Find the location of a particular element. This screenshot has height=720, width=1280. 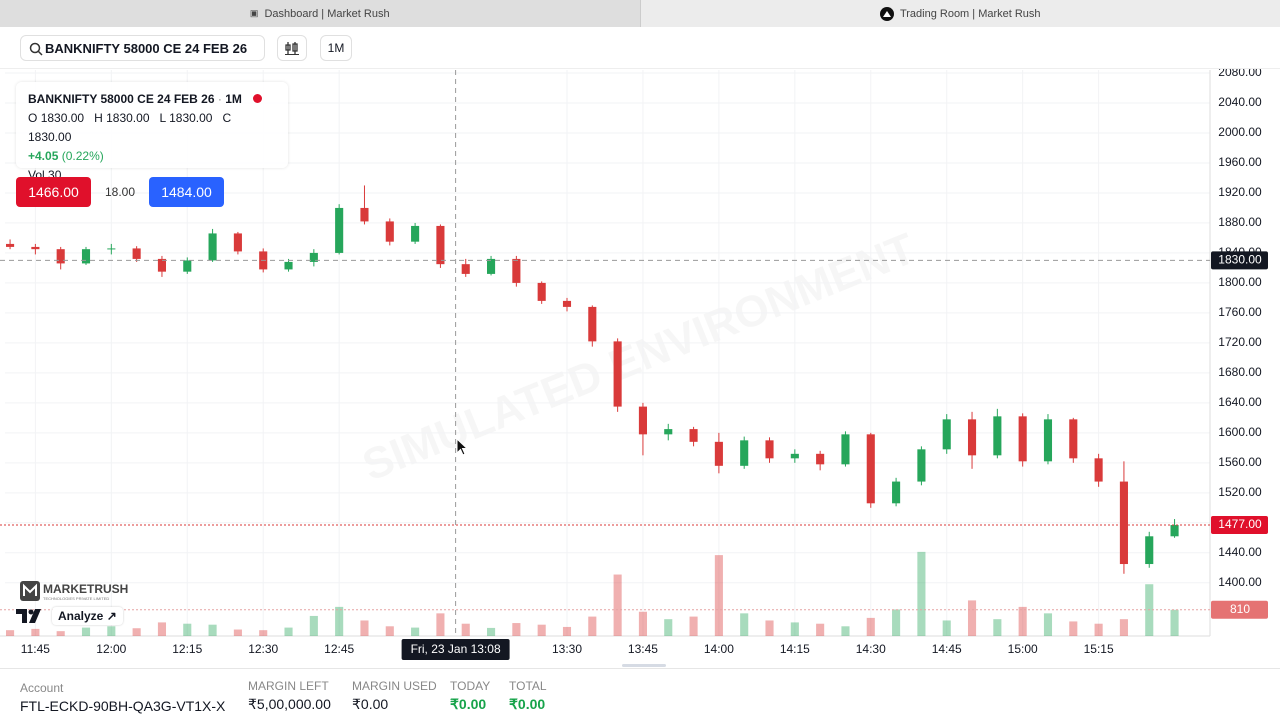

ohlc-key: C is located at coordinates (227, 118).